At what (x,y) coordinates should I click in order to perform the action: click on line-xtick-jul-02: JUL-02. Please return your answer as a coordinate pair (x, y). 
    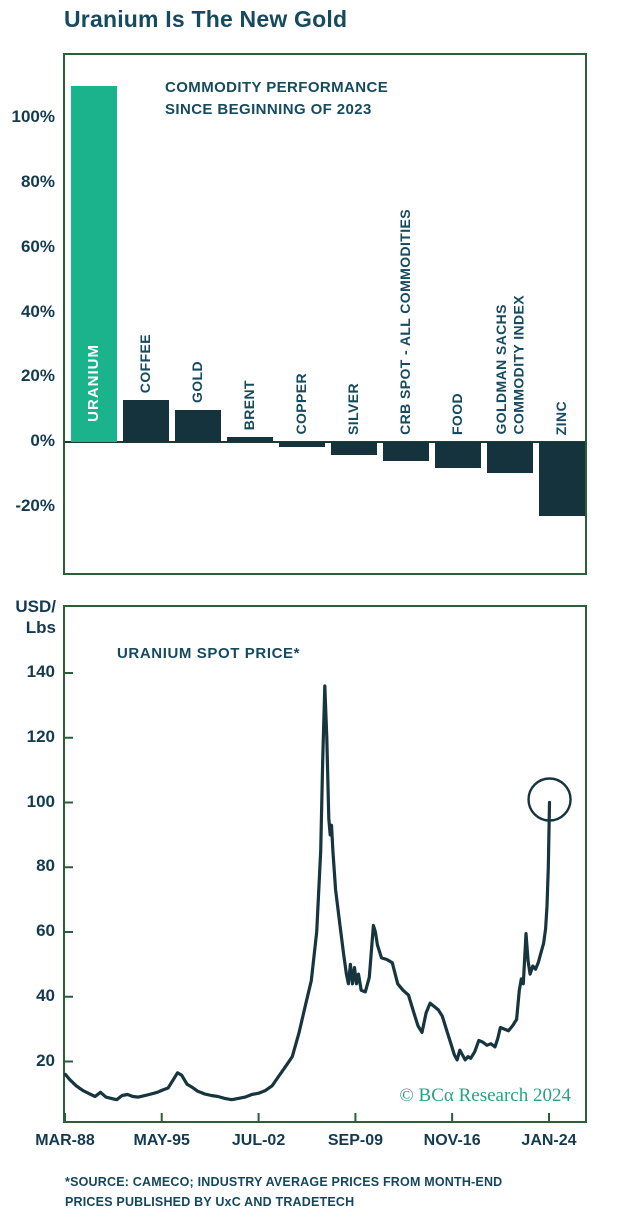
    Looking at the image, I should click on (258, 1140).